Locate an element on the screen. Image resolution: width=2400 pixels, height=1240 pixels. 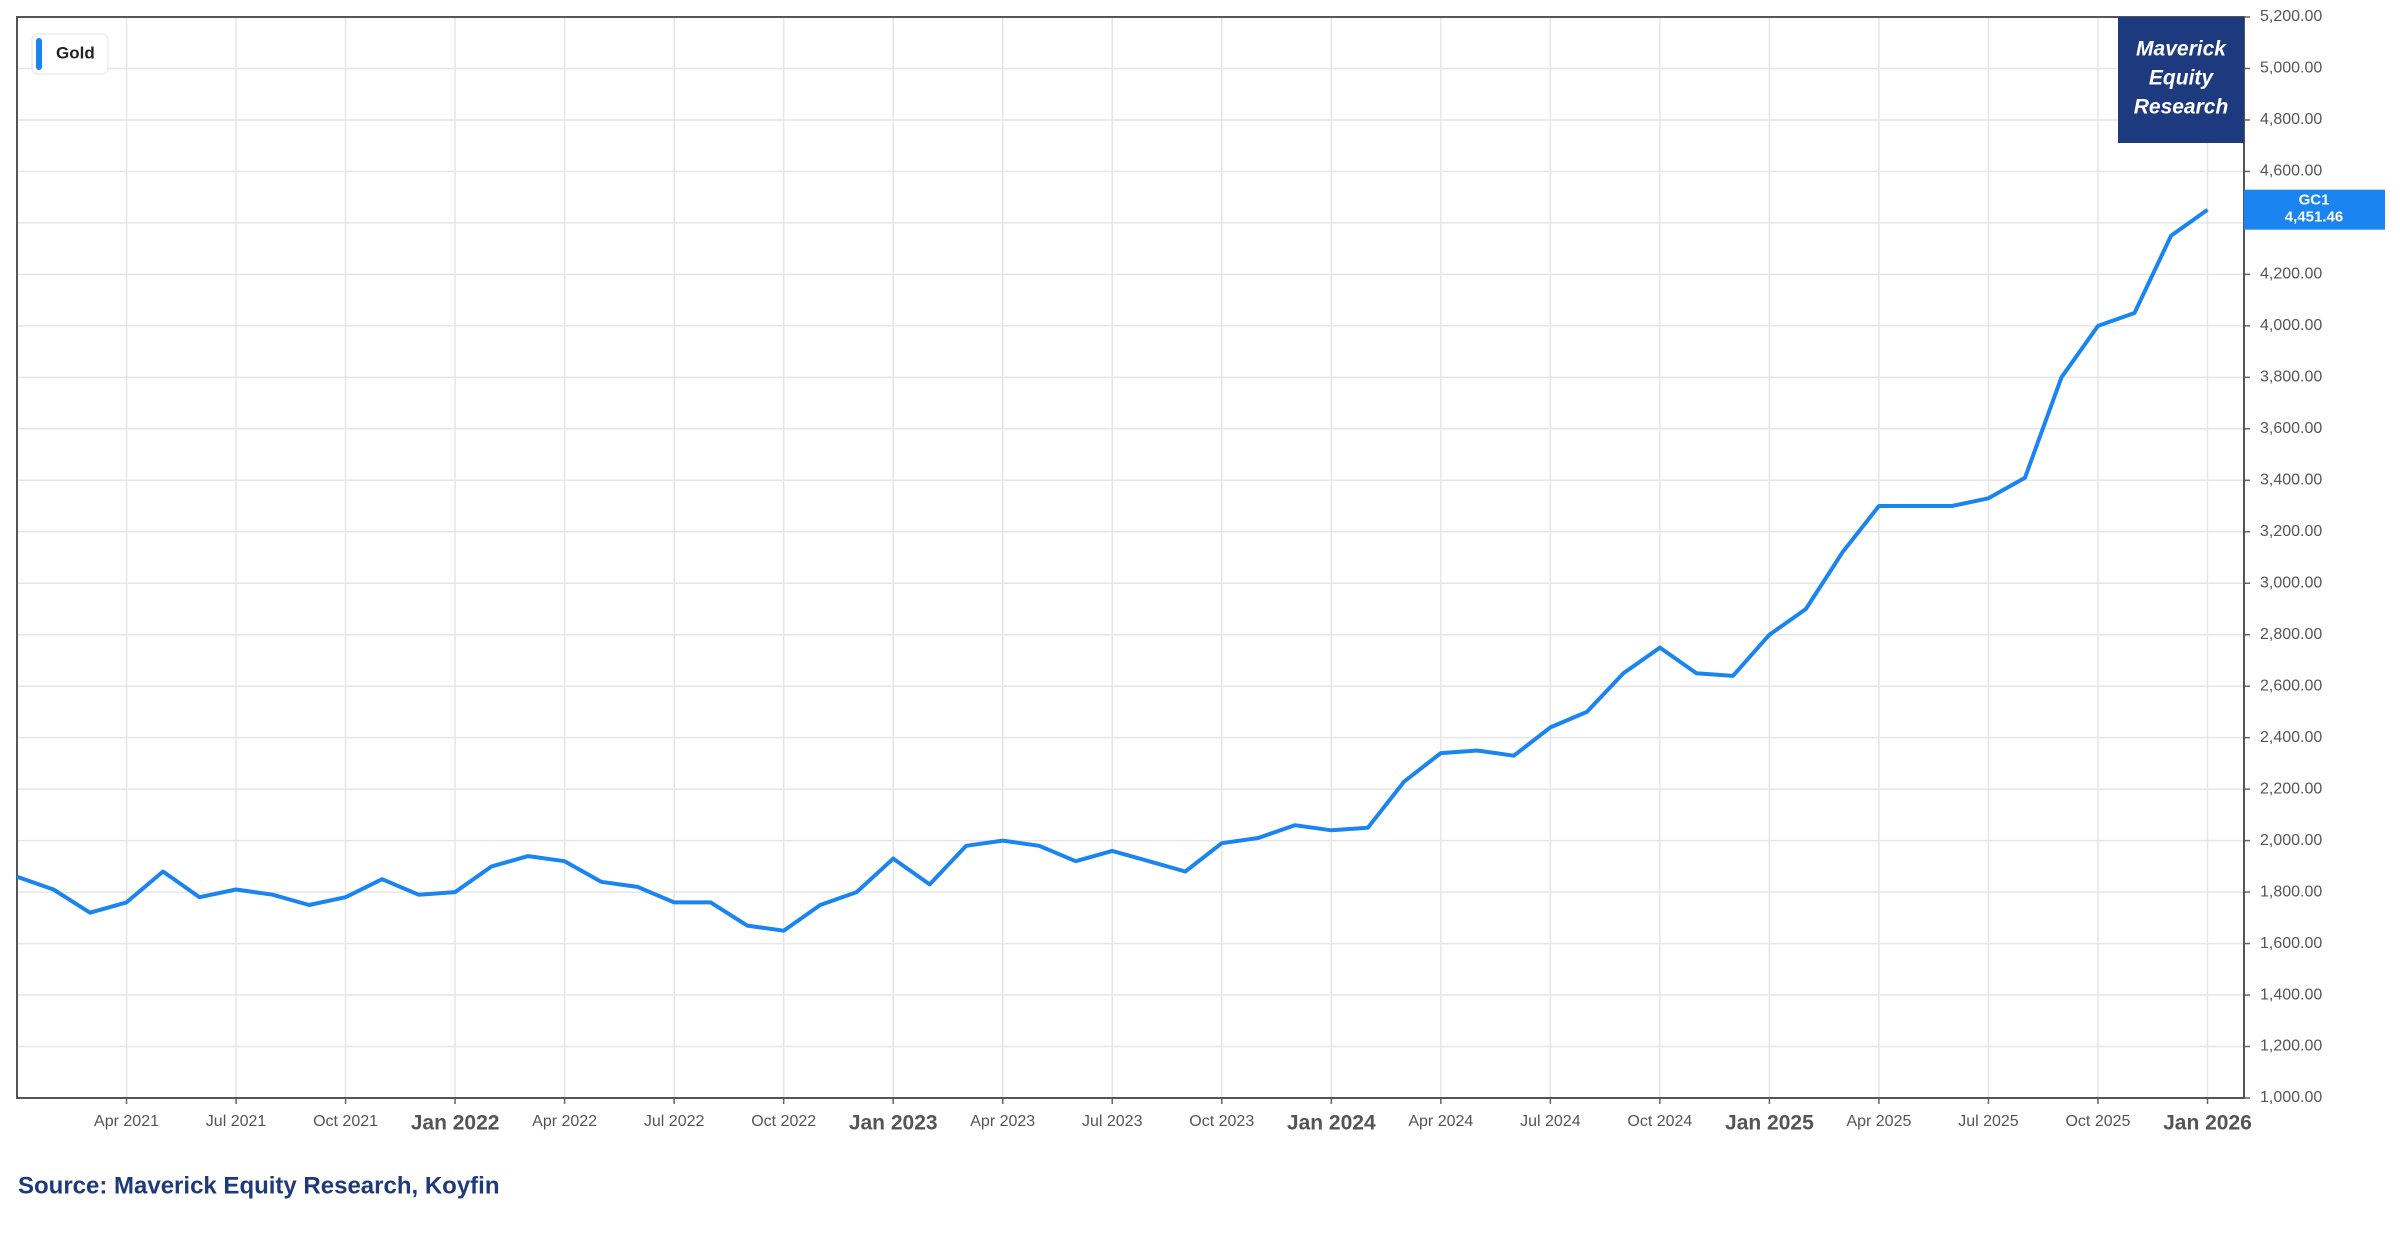
x-tick-label: Jan 2023 is located at coordinates (893, 1123).